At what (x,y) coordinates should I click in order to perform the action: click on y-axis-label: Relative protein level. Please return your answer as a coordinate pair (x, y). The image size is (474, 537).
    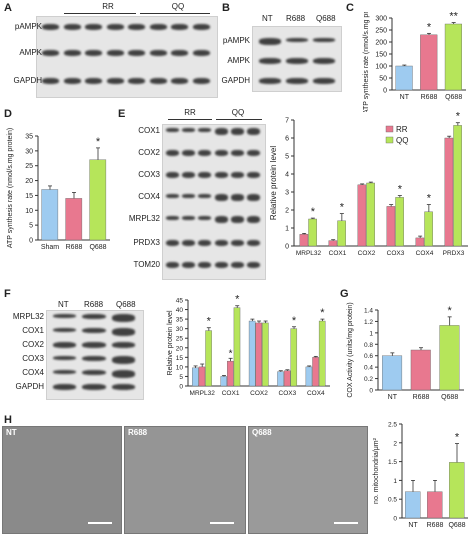
    Looking at the image, I should click on (170, 342).